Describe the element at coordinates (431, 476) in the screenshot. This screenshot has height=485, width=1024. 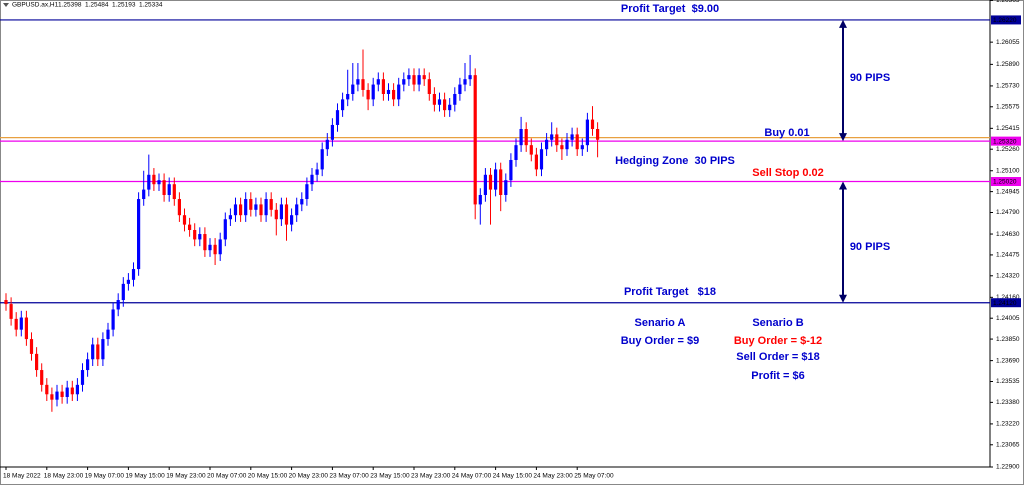
I see `x-tick-label: 23 May 23:00` at that location.